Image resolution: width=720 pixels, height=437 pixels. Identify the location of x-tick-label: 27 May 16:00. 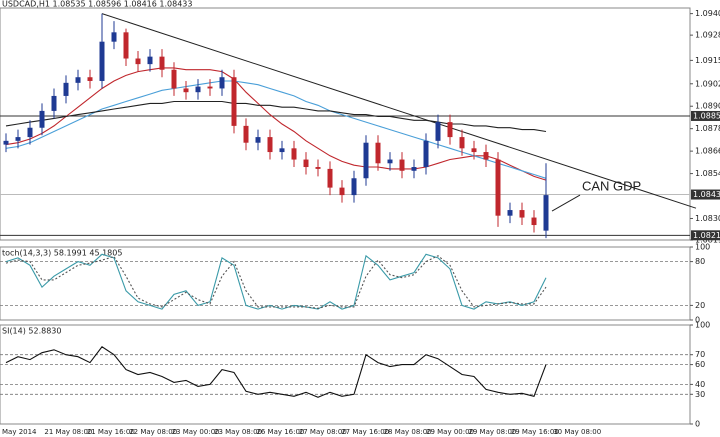
(365, 432).